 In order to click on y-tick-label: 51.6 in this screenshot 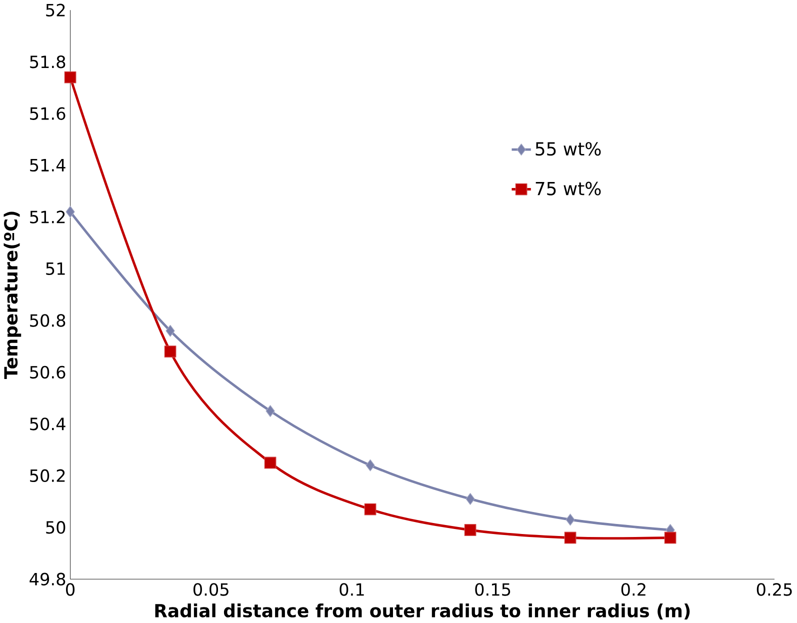, I will do `click(48, 113)`.